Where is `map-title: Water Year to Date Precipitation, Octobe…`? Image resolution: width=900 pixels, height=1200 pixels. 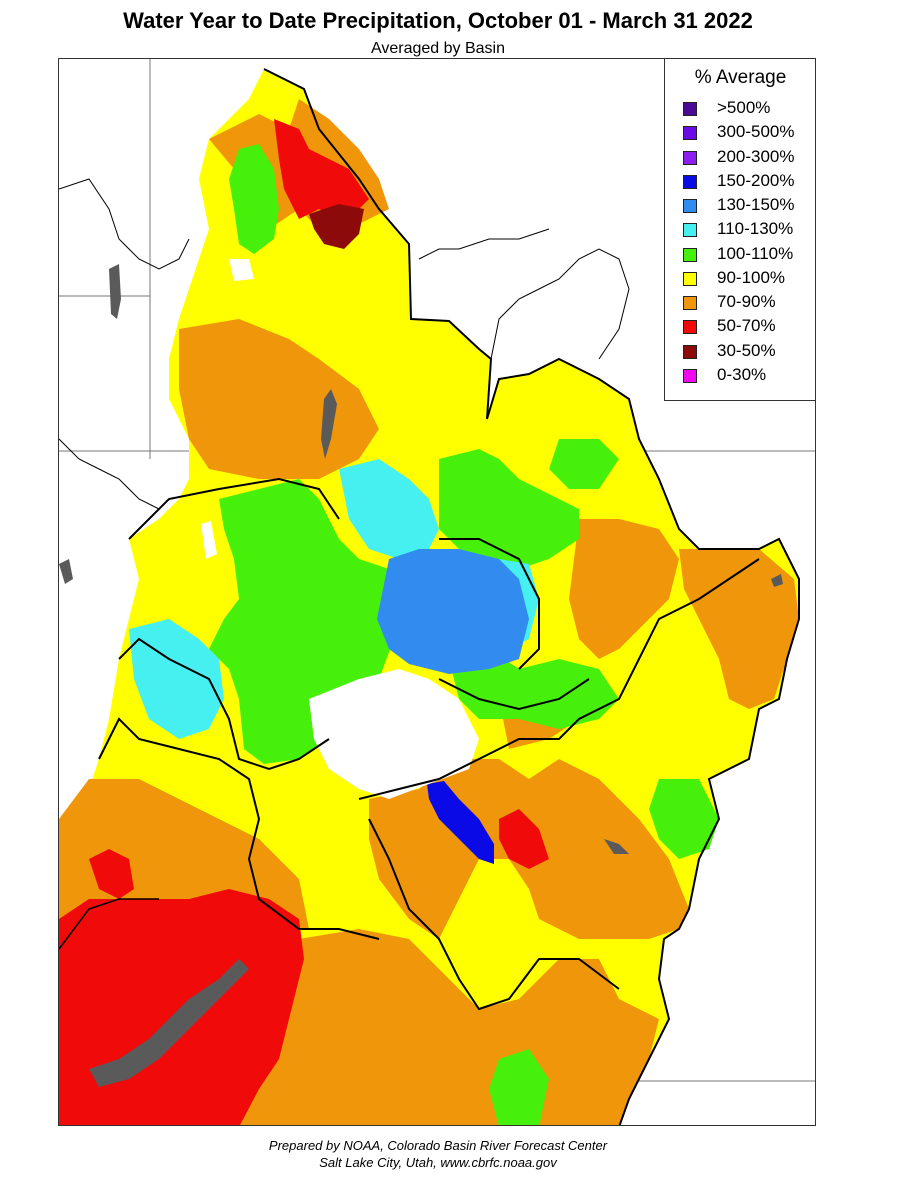
map-title: Water Year to Date Precipitation, Octobe… is located at coordinates (438, 20).